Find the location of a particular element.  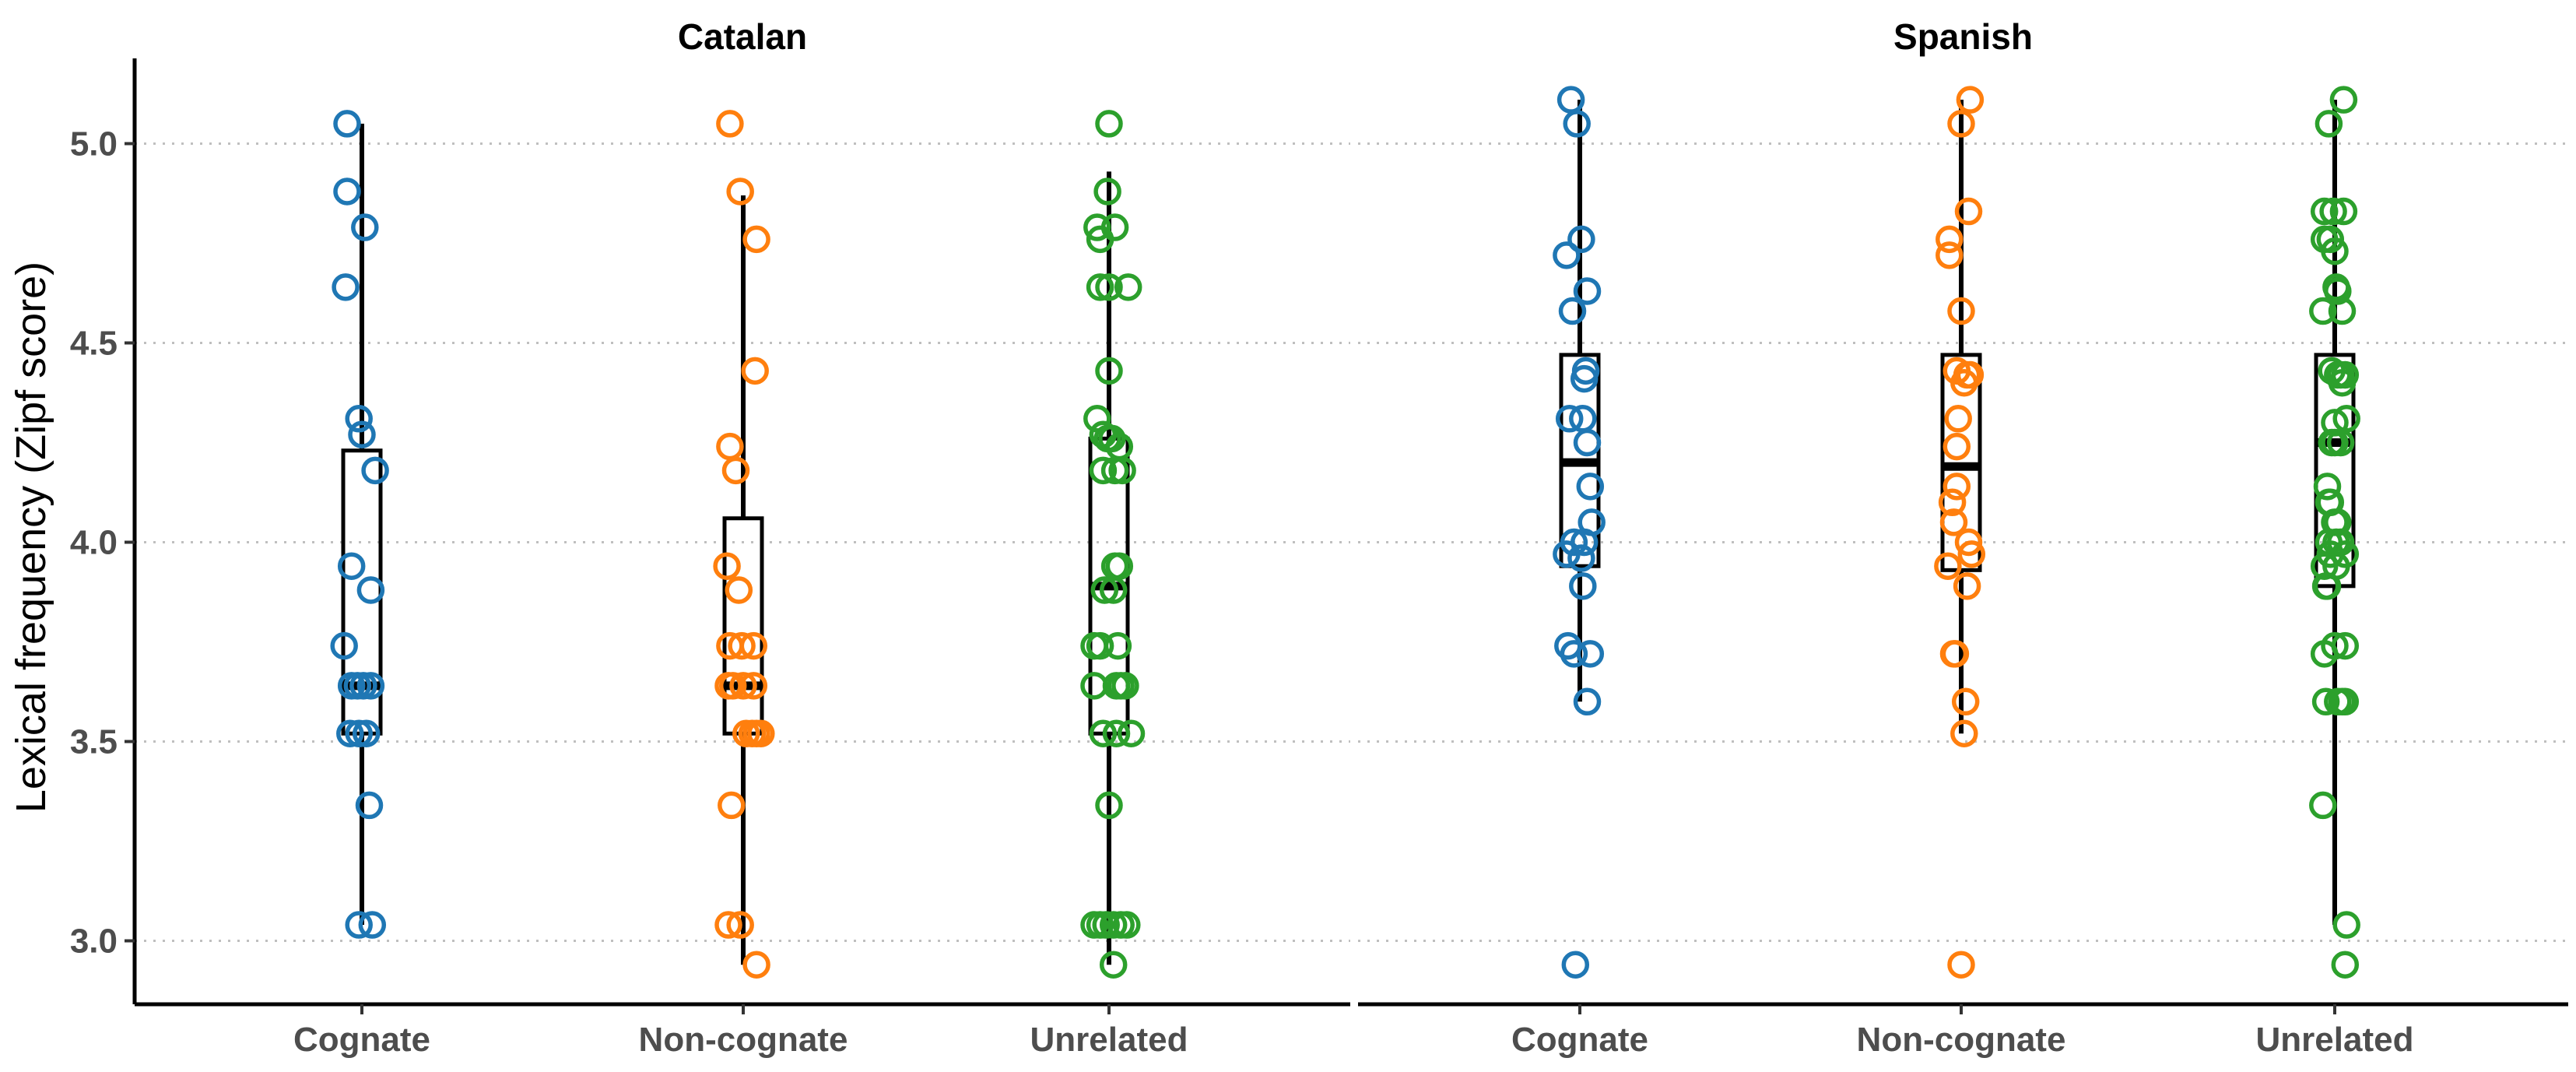

facet-title: Catalan is located at coordinates (743, 36).